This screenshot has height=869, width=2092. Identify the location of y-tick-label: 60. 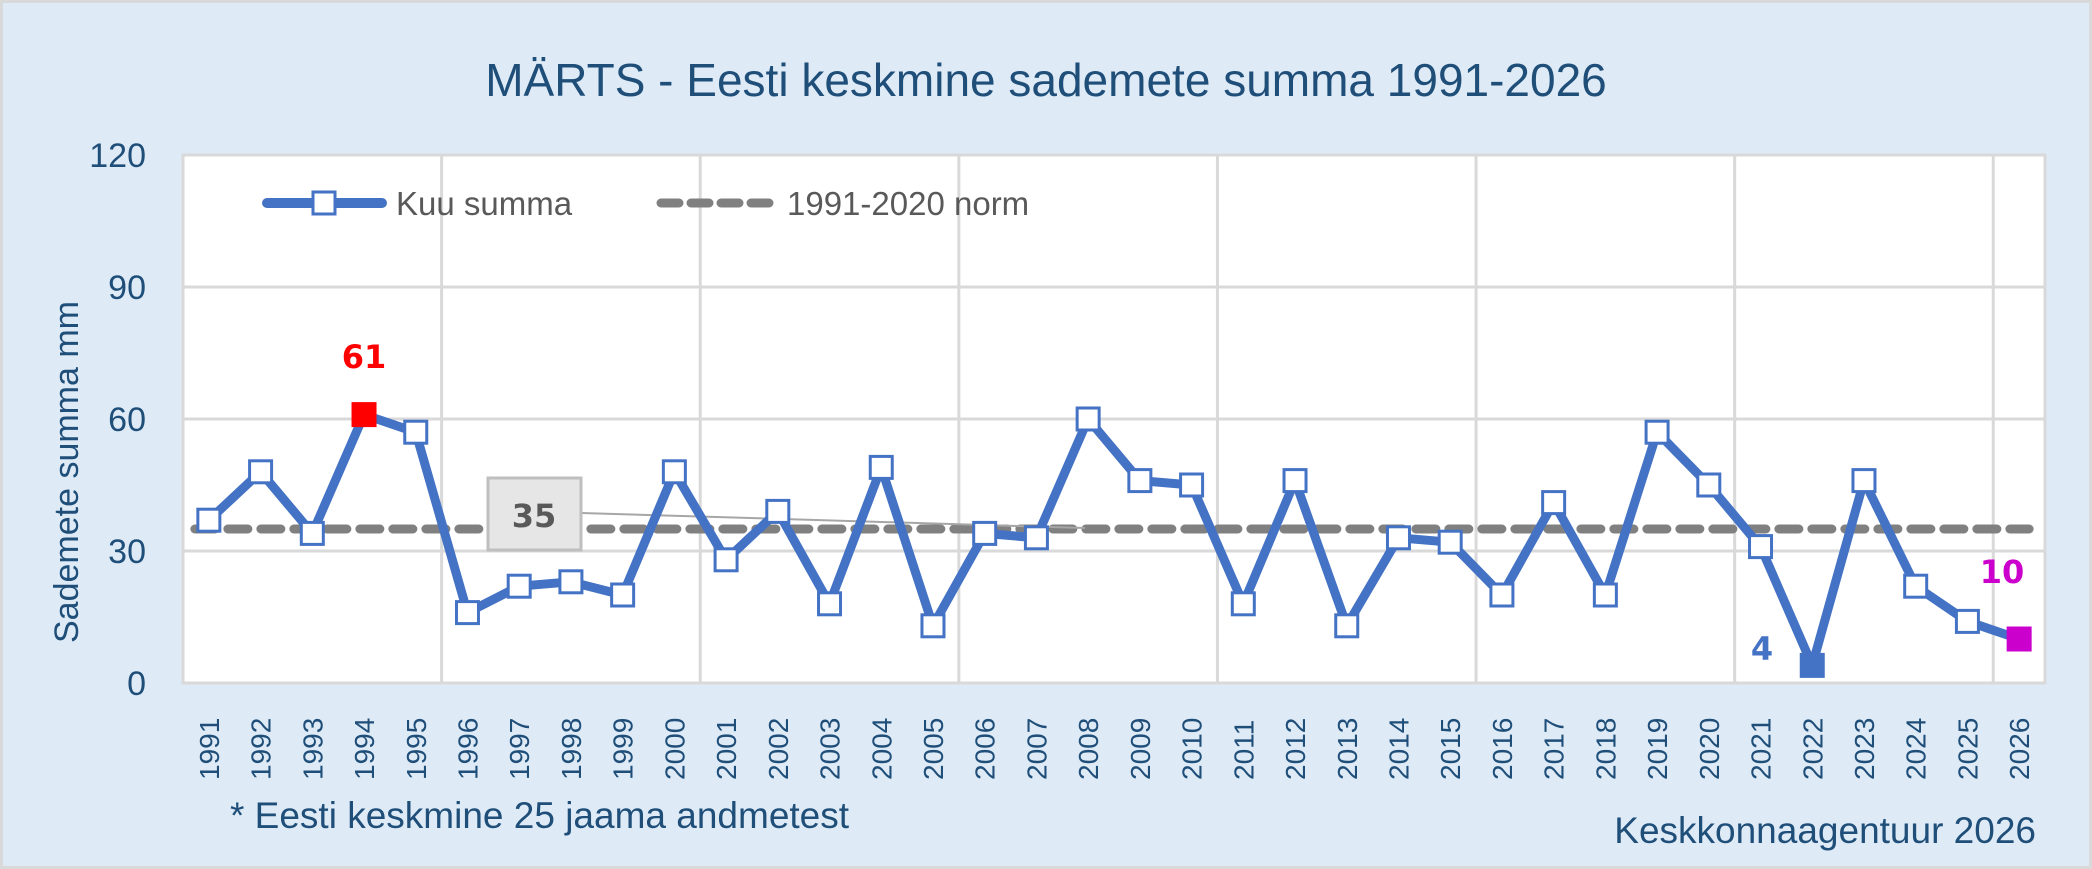
(127, 420).